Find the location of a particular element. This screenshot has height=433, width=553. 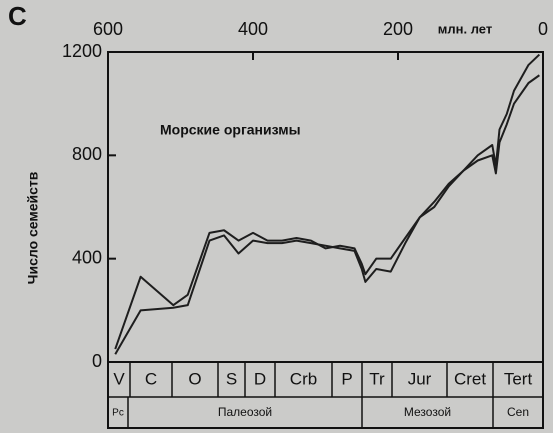

x-tick-label: 200 is located at coordinates (398, 29).